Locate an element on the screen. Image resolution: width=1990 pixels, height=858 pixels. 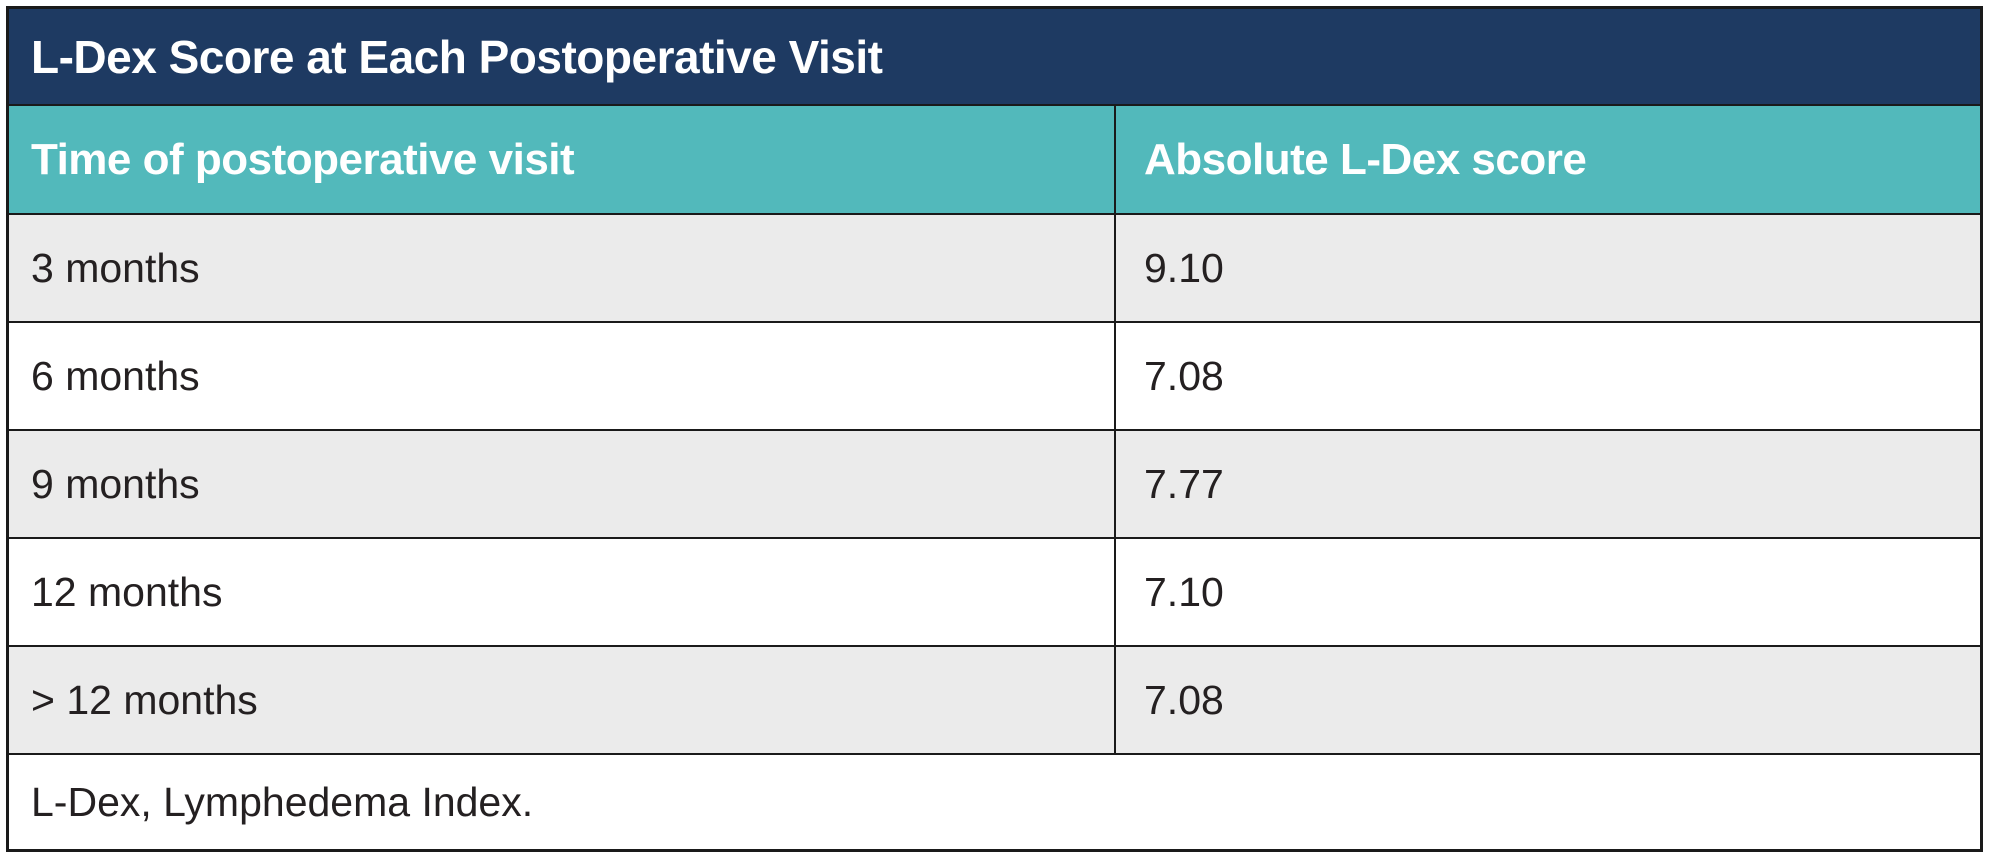
table-footnote: L-Dex, Lymphedema Index. is located at coordinates (994, 801).